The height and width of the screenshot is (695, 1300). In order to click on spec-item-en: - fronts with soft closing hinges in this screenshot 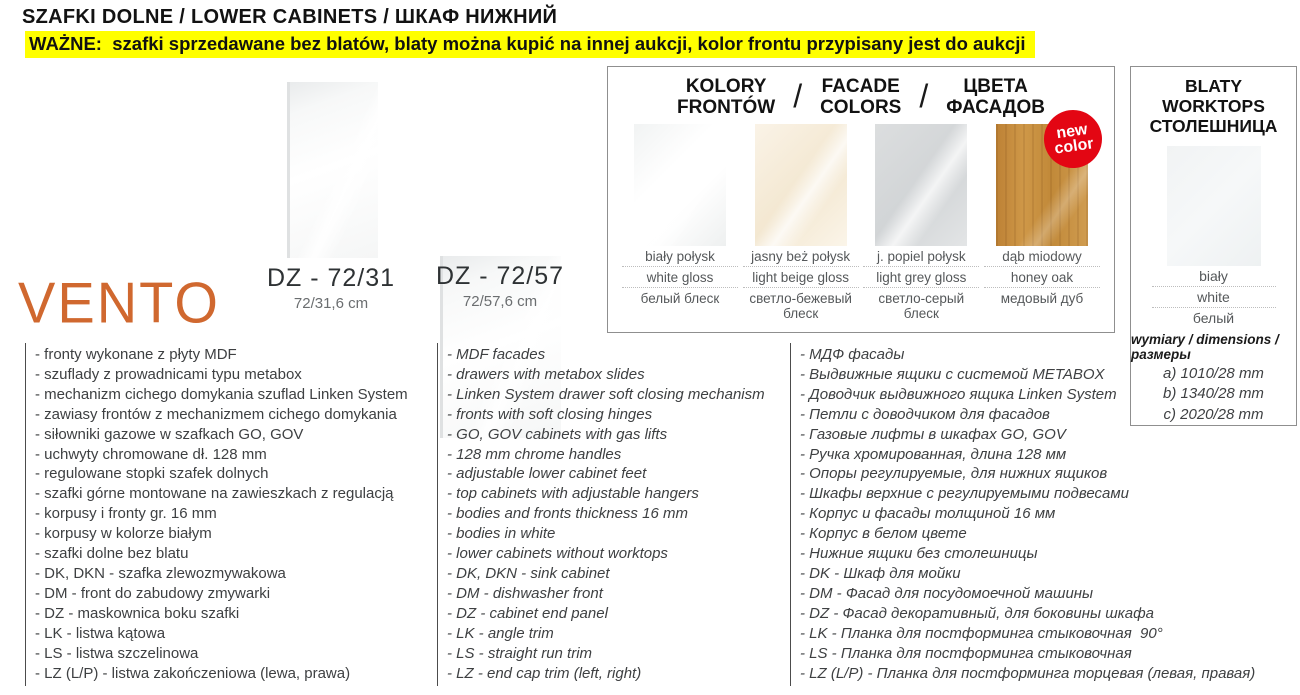, I will do `click(550, 414)`.